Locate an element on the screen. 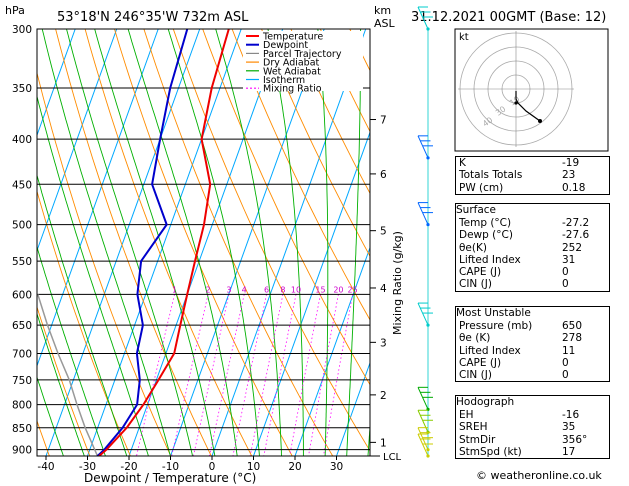 The width and height of the screenshot is (629, 486). table-row: StmDir 356° is located at coordinates (532, 440).